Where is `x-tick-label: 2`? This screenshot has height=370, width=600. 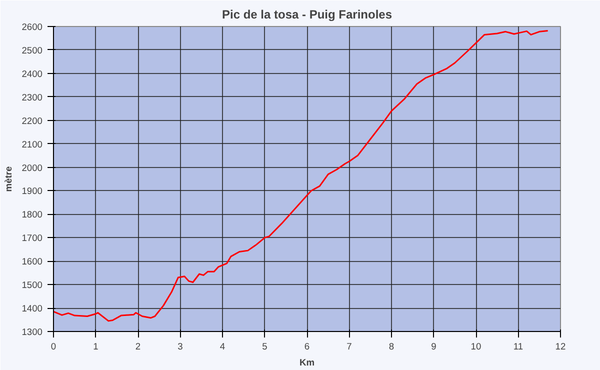
x-tick-label: 2 is located at coordinates (138, 347).